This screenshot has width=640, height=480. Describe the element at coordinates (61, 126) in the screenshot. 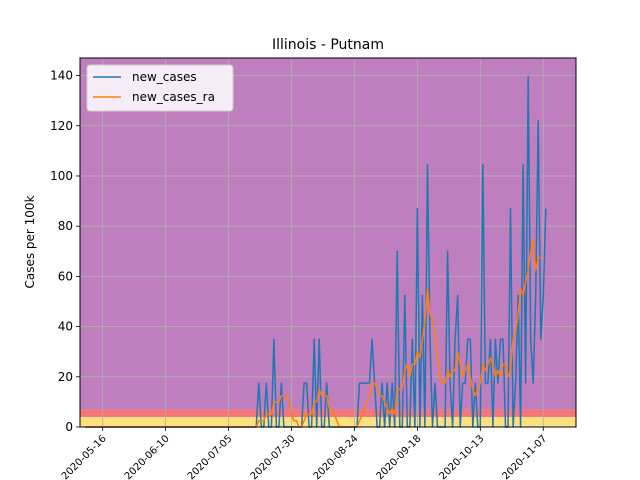

I see `y-tick-label: 120` at that location.